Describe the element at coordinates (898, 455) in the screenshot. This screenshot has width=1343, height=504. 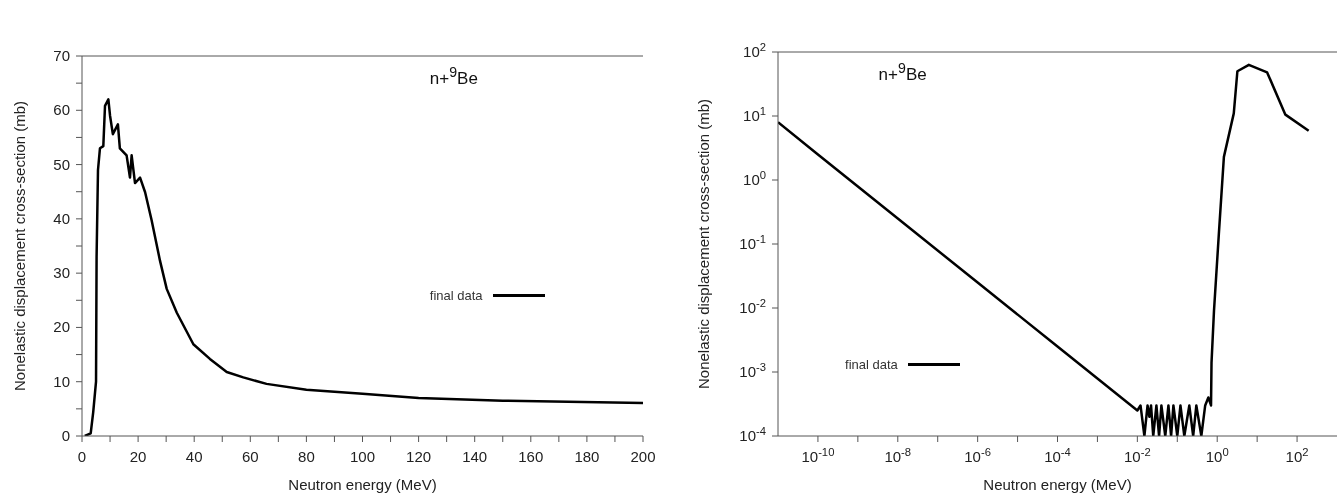
I see `x-tick-label: 10$^{-8}$` at that location.